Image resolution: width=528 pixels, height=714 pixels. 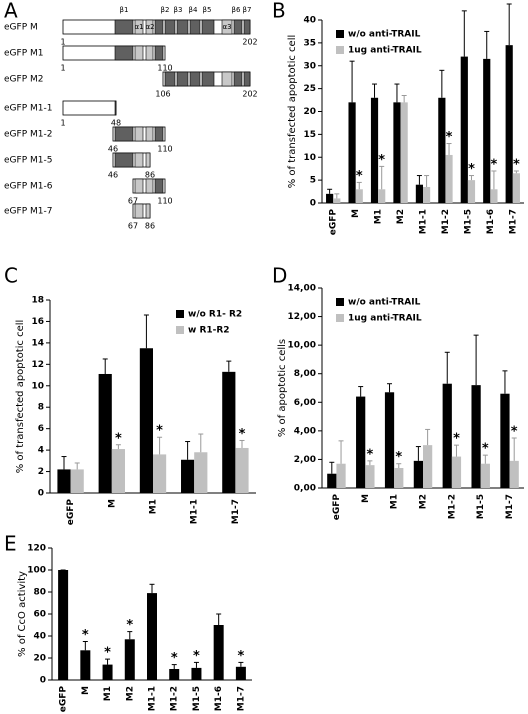 What do you see at coordinates (89, 108) in the screenshot?
I see `construct-box` at bounding box center [89, 108].